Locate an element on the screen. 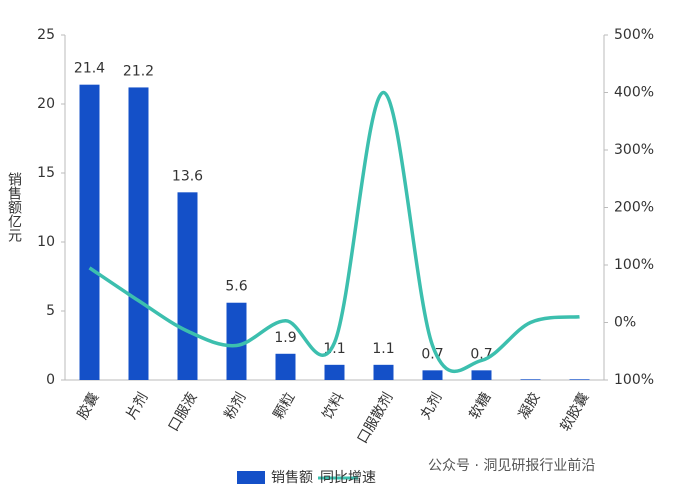 The image size is (674, 494). x-tick-label: 凝胶 is located at coordinates (529, 406).